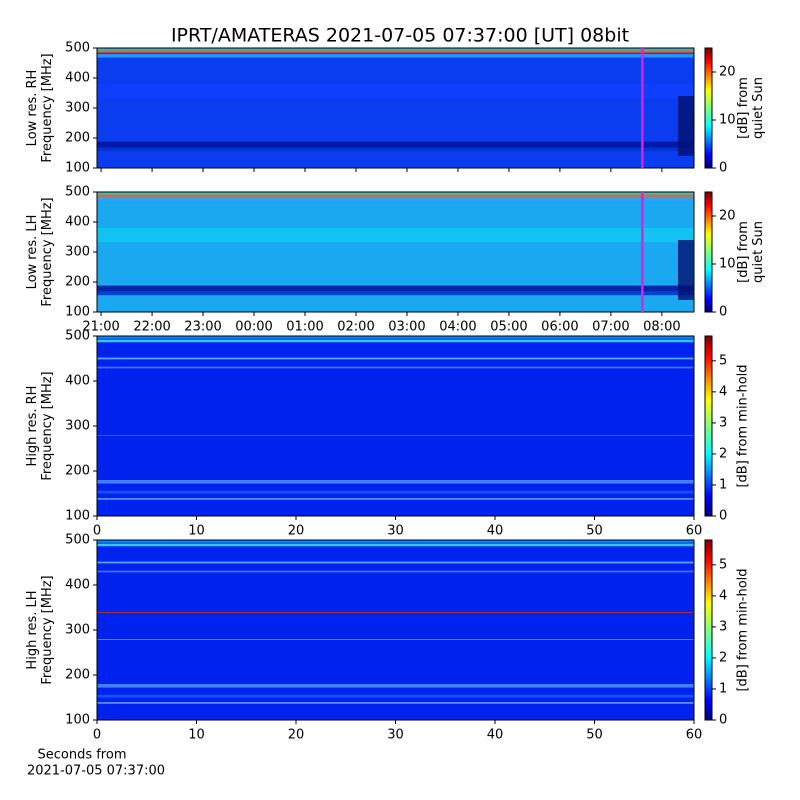 Image resolution: width=800 pixels, height=800 pixels. What do you see at coordinates (202, 327) in the screenshot?
I see `x-tick-label: 23:00` at bounding box center [202, 327].